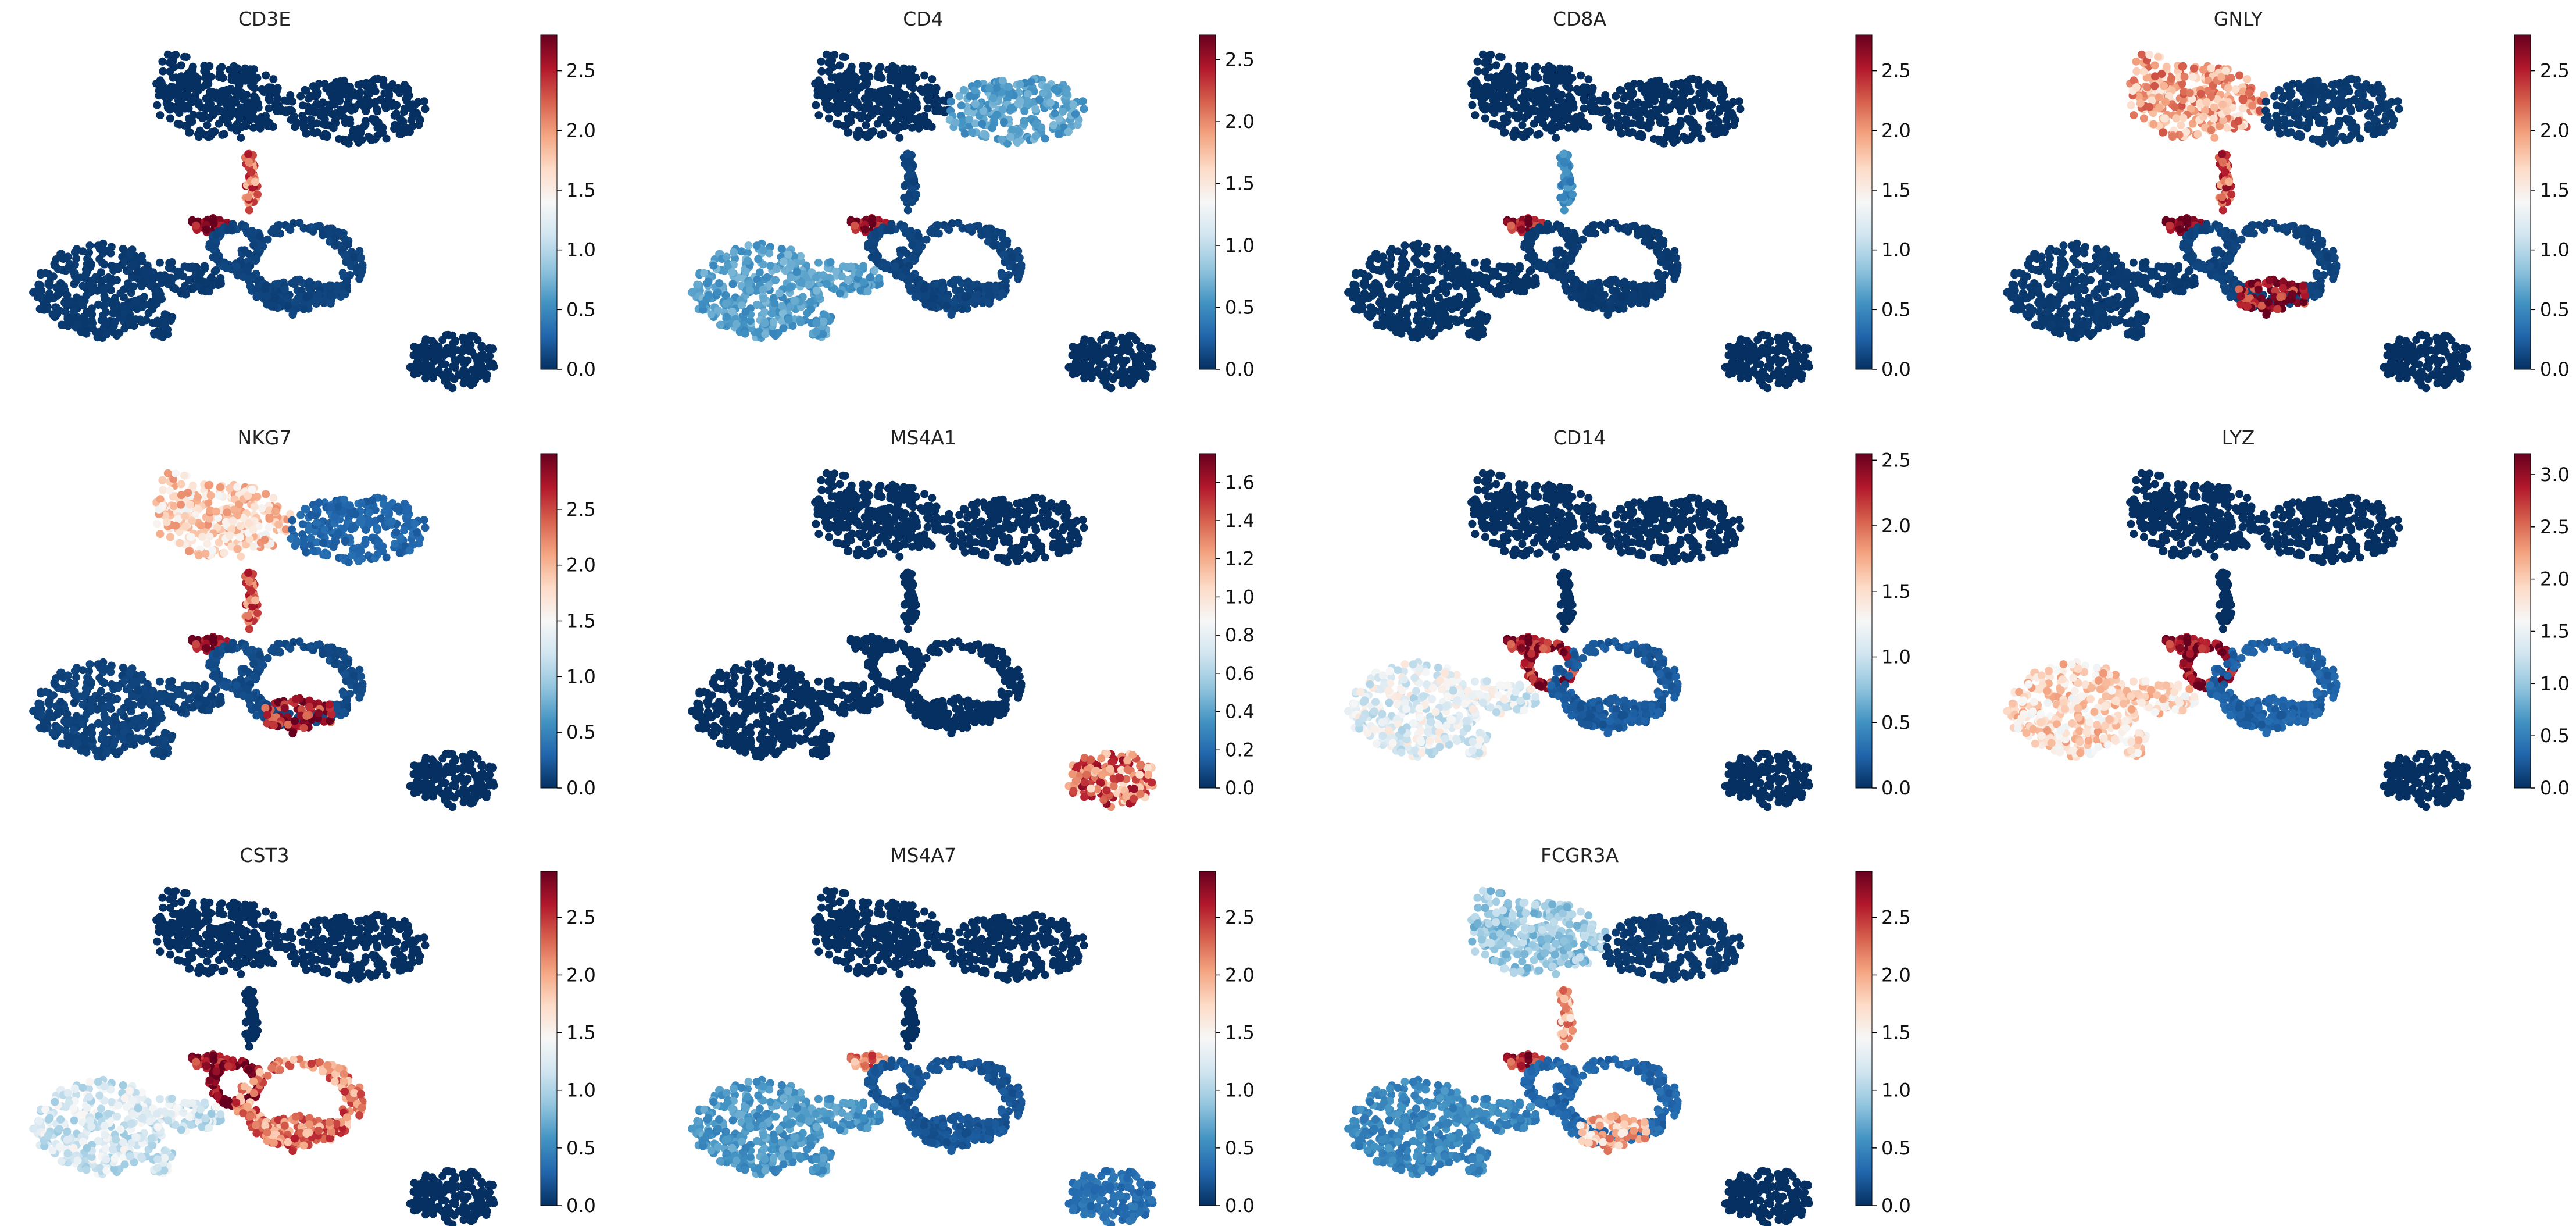 The image size is (2576, 1226). What do you see at coordinates (1240, 184) in the screenshot?
I see `colorbar-tick-label: 1.5` at bounding box center [1240, 184].